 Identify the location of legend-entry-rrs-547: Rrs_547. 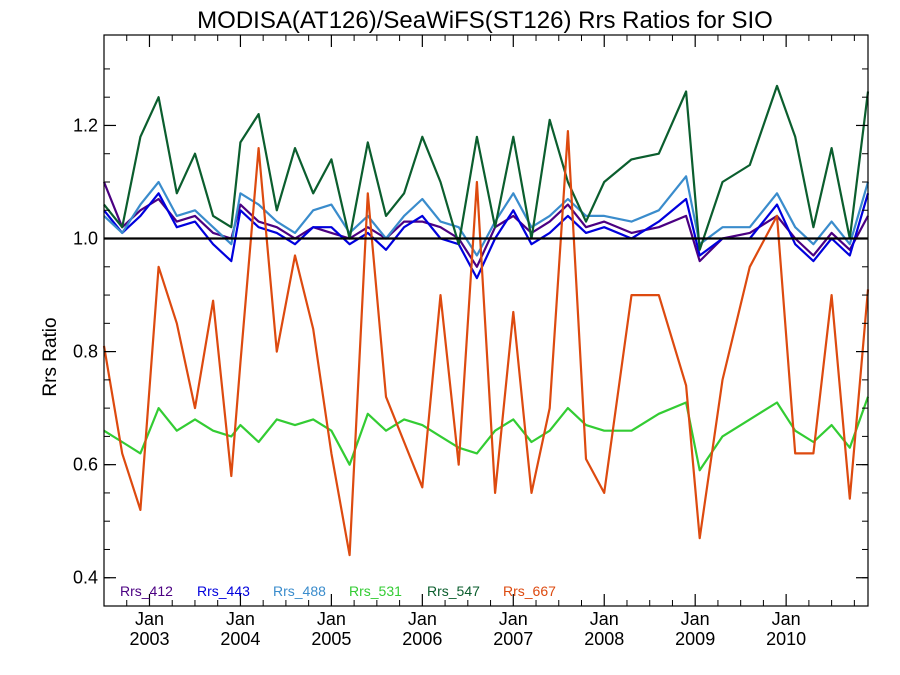
(453, 591).